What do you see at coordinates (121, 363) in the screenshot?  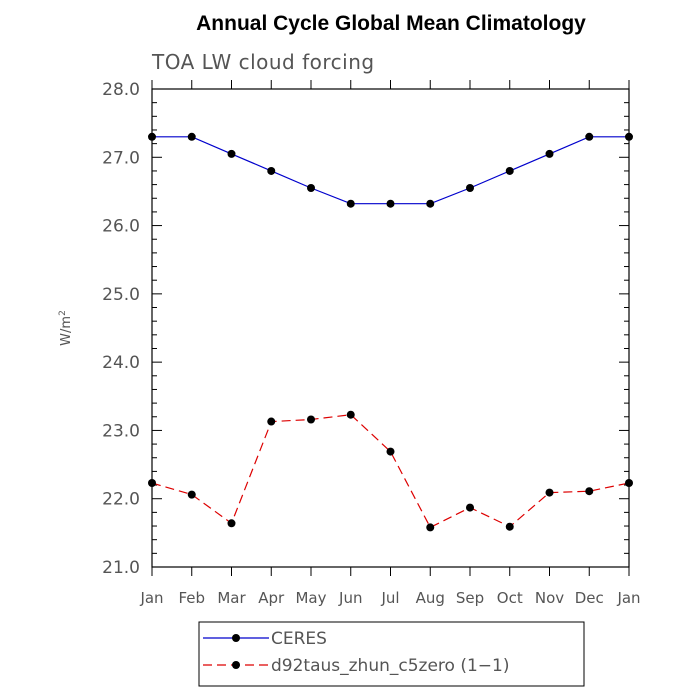 I see `y-tick-label: 24.0` at bounding box center [121, 363].